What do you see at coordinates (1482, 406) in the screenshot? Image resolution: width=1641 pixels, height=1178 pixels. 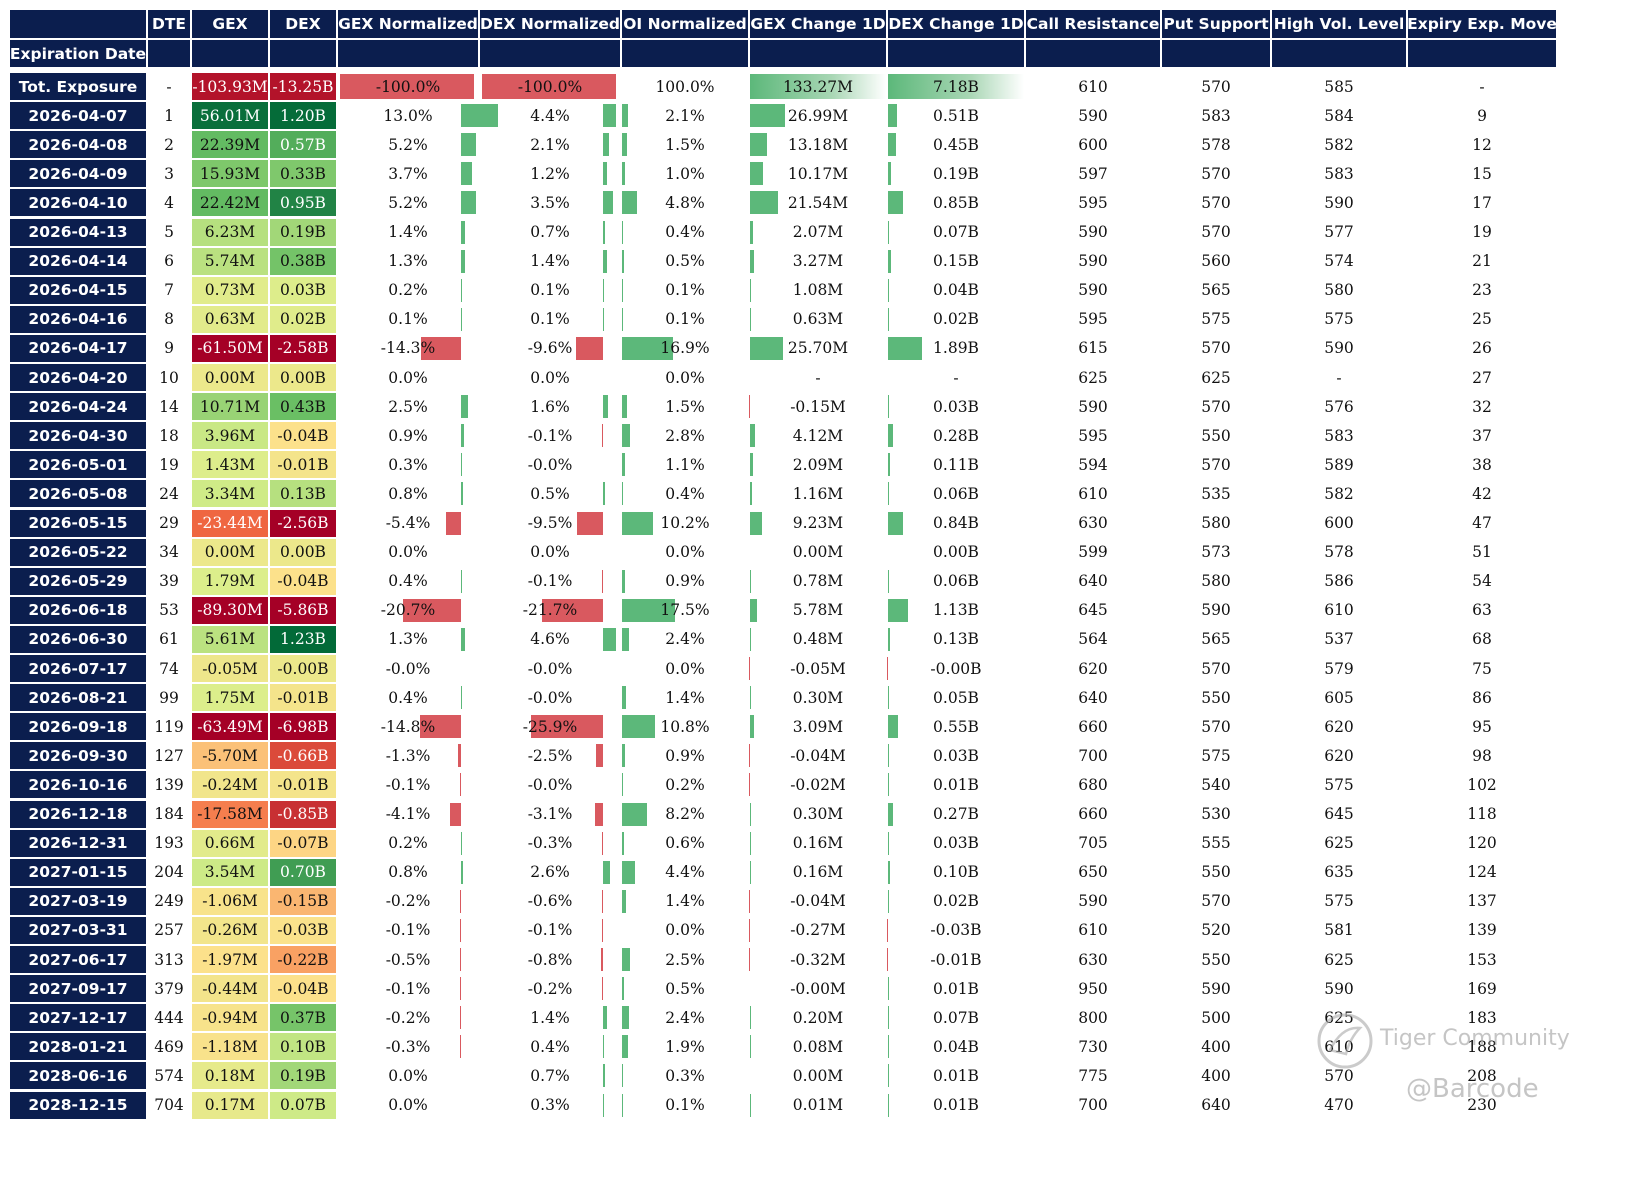 I see `cell-exp-move-text: 32` at bounding box center [1482, 406].